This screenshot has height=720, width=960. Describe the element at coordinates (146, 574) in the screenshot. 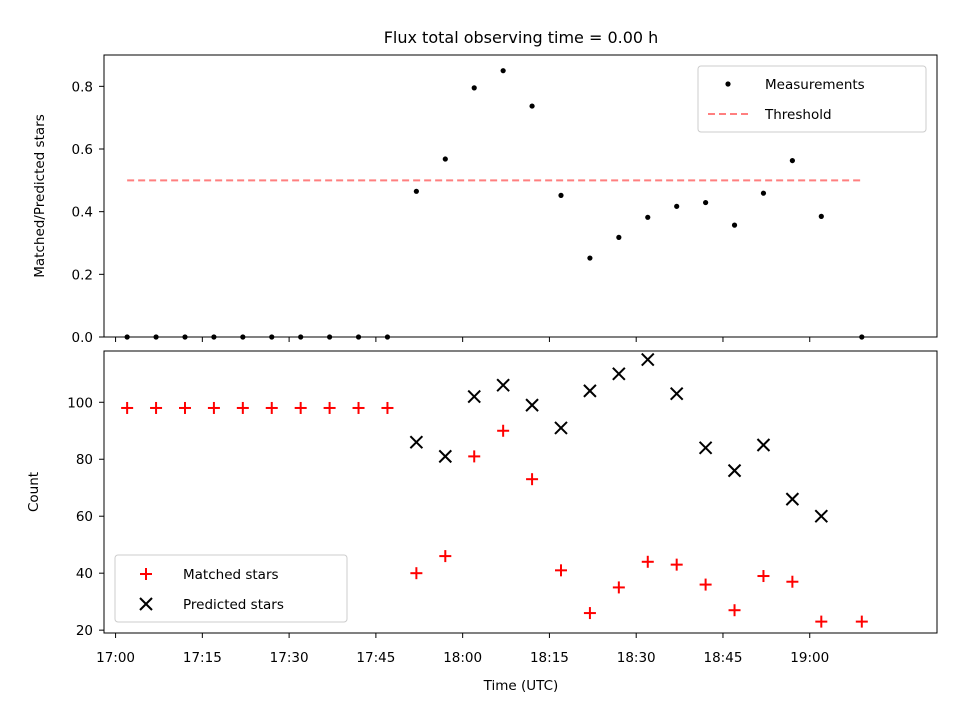

I see `legend-matched-marker` at that location.